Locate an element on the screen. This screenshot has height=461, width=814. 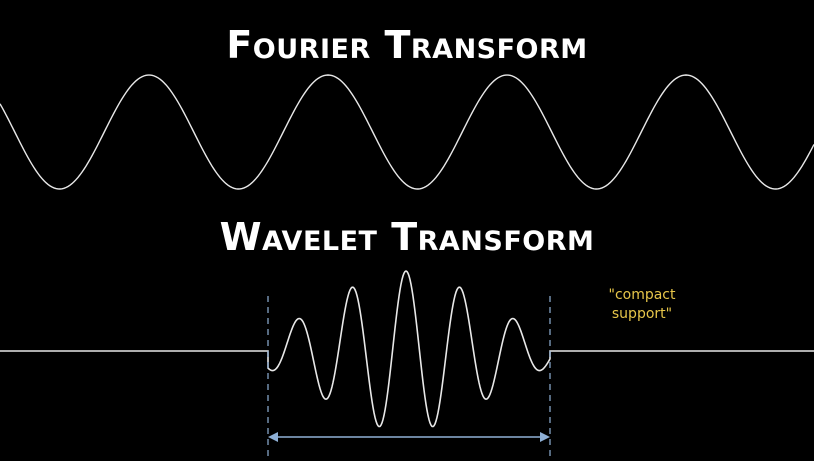
wavelet-title: Wavelet Transform is located at coordinates (407, 237).